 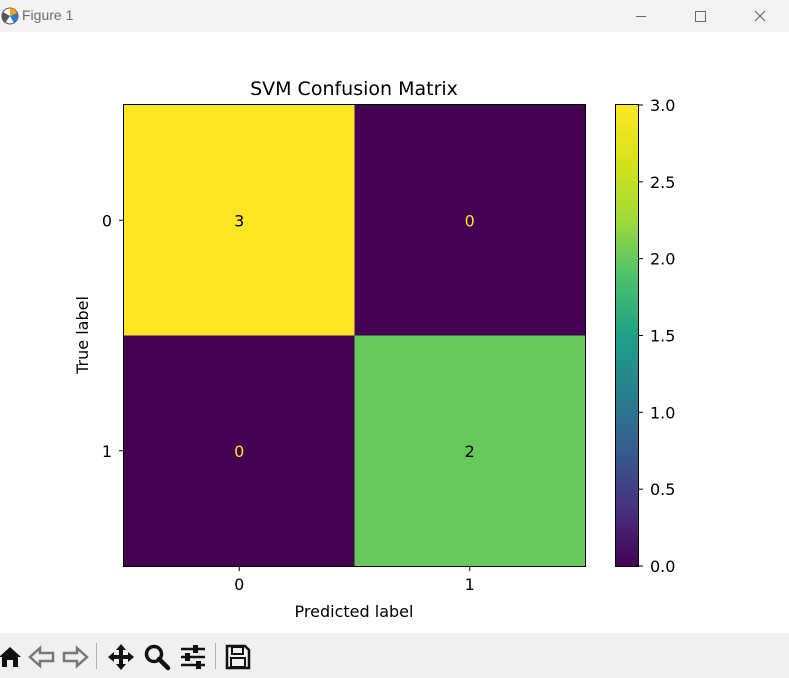 What do you see at coordinates (121, 657) in the screenshot?
I see `pan-icon` at bounding box center [121, 657].